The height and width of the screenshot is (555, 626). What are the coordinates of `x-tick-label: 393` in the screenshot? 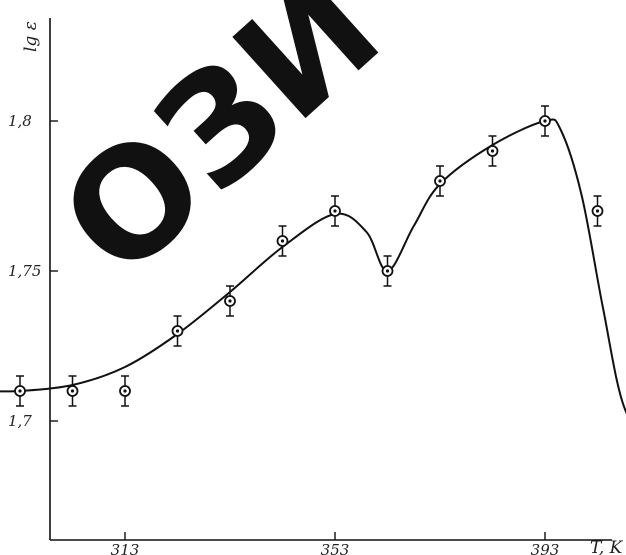 It's located at (545, 548).